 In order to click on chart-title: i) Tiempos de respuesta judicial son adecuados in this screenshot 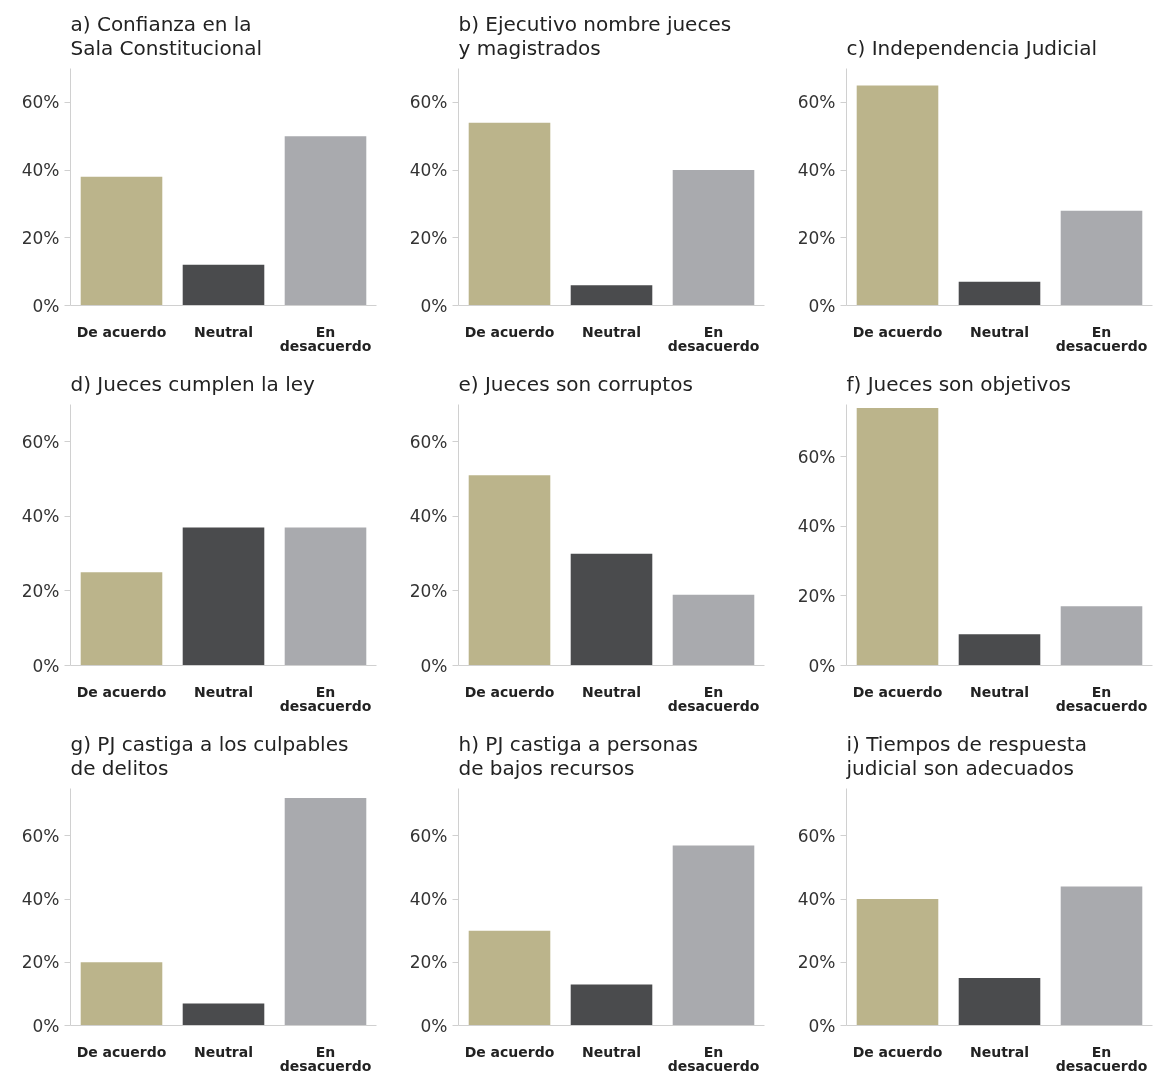, I will do `click(966, 755)`.